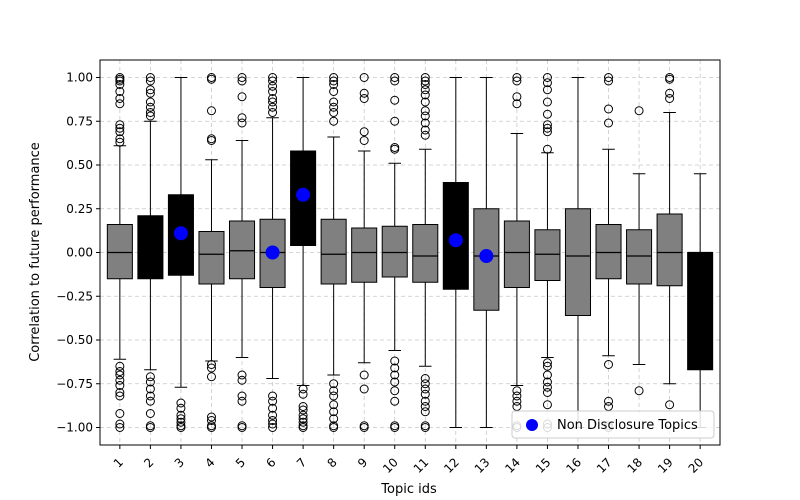 This screenshot has height=500, width=800. What do you see at coordinates (408, 489) in the screenshot?
I see `x-axis-title: Topic ids` at bounding box center [408, 489].